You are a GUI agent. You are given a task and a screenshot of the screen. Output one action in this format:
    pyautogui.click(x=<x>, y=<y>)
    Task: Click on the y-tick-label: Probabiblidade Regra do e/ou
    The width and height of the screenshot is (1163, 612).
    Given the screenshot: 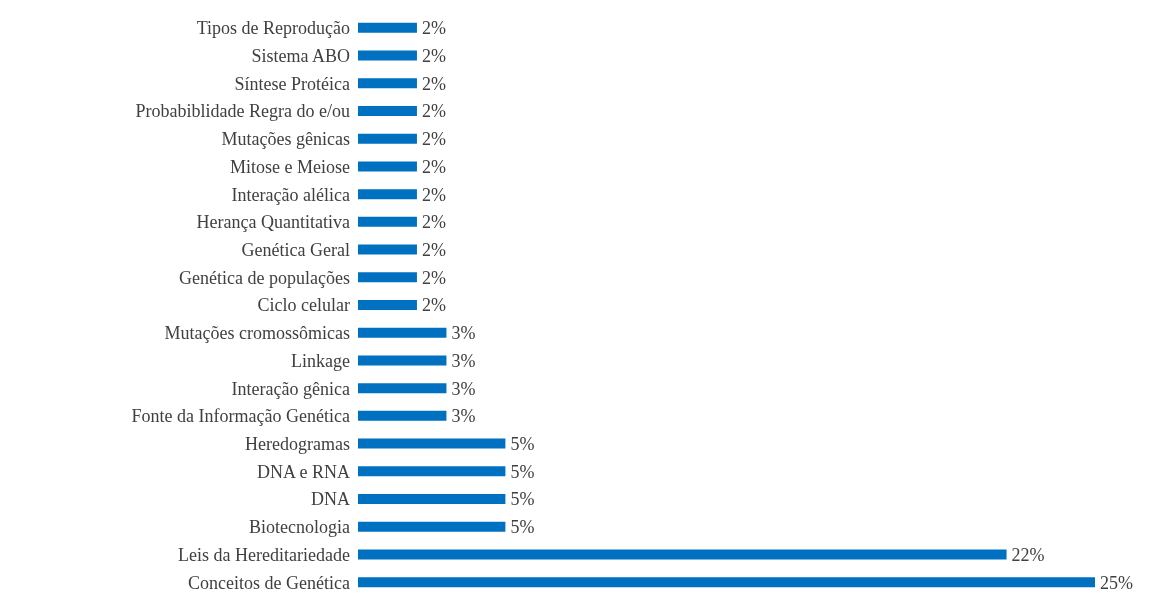 What is the action you would take?
    pyautogui.click(x=242, y=111)
    